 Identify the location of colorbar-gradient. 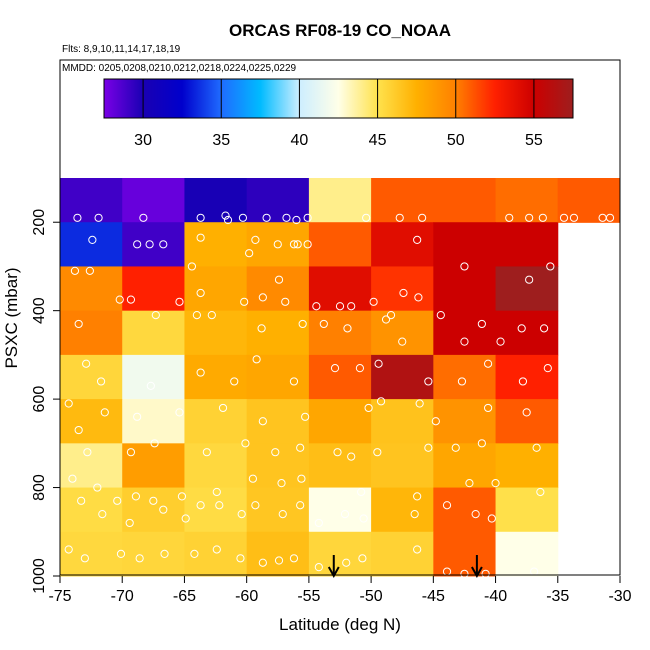
(338, 98).